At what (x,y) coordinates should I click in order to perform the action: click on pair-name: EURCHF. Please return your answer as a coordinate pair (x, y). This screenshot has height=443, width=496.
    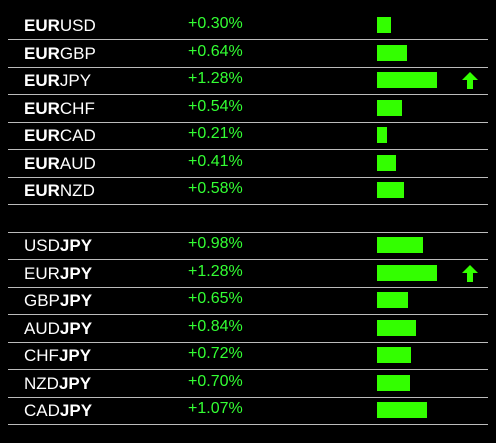
    Looking at the image, I should click on (59, 109).